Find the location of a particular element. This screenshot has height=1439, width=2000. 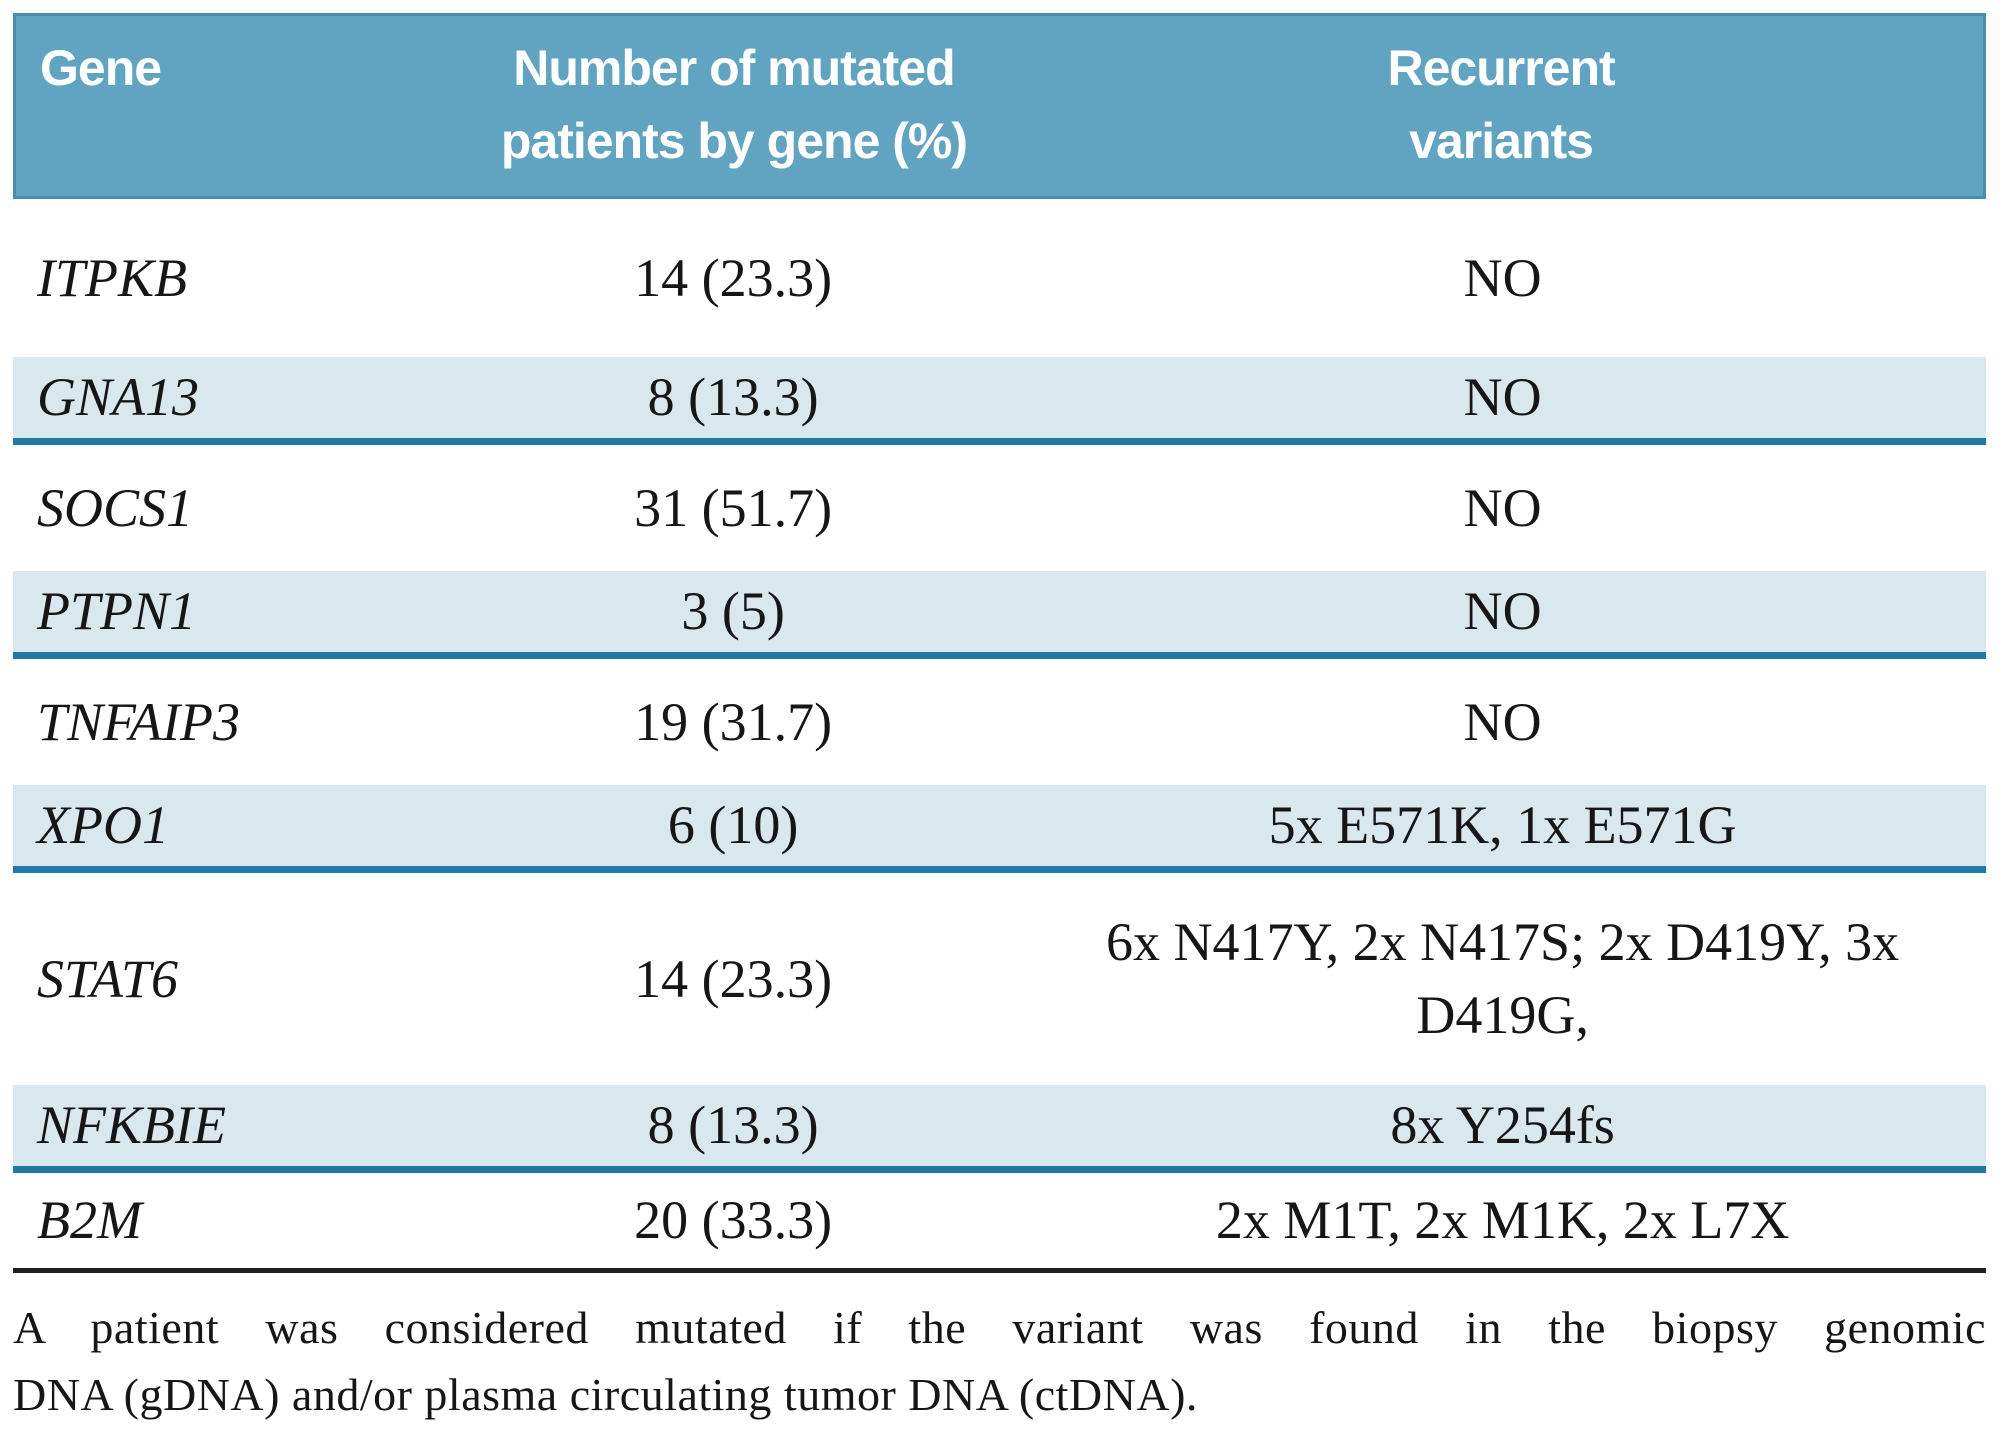

table-row: TNFAIP3 19 (31.7) NO is located at coordinates (999, 722).